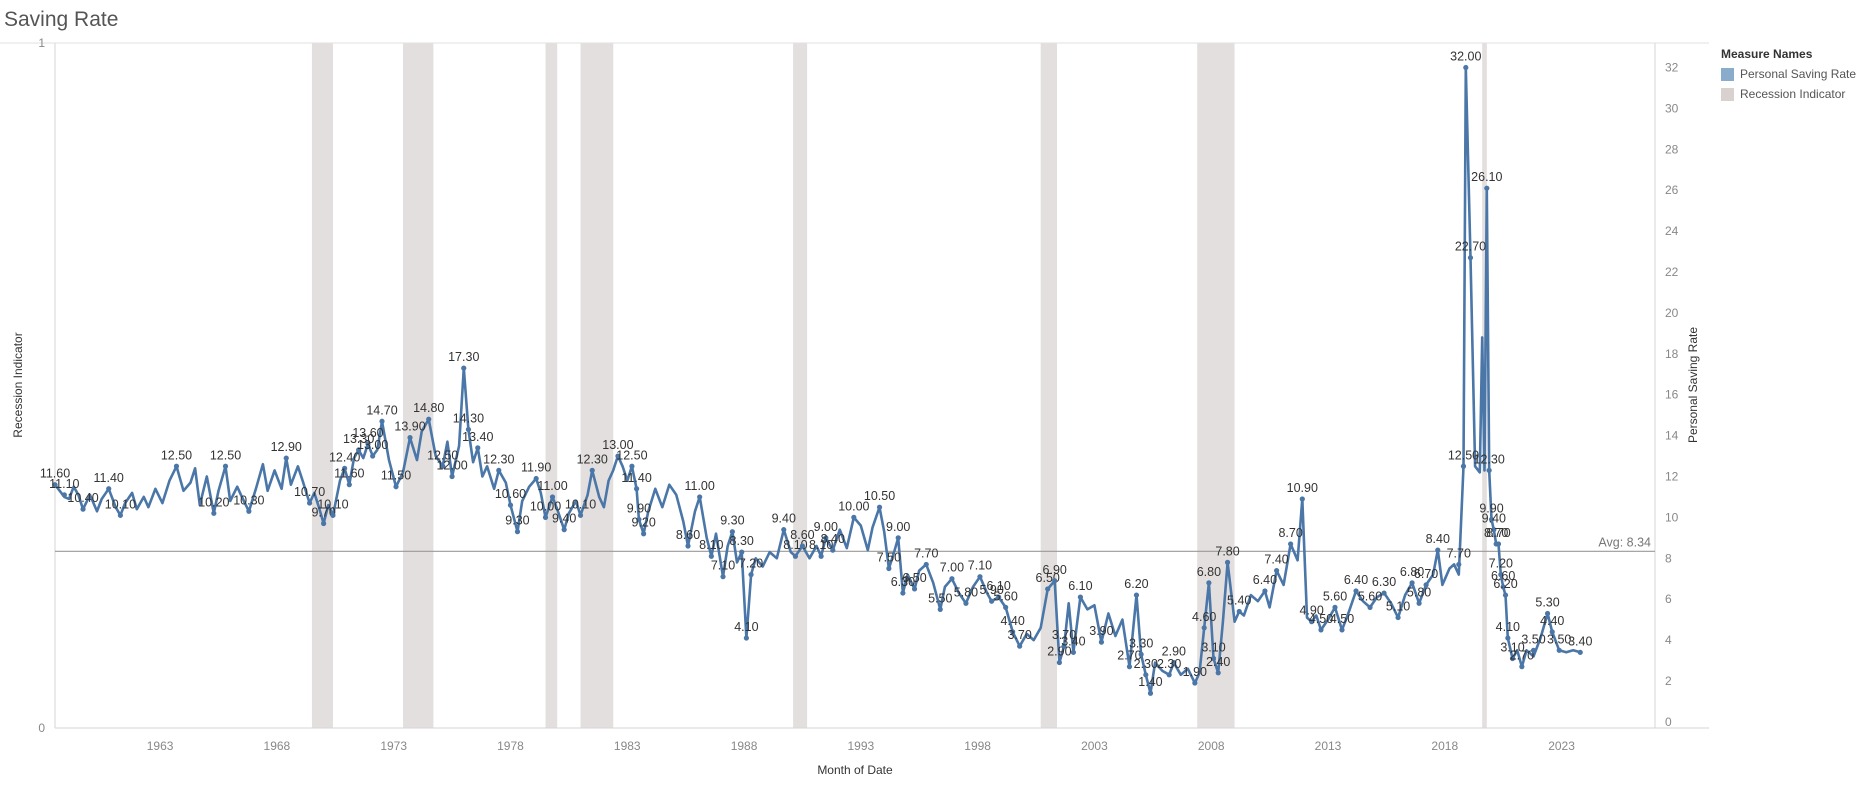 The image size is (1866, 787). I want to click on legend-item-saving-rate: Personal Saving Rate, so click(1788, 74).